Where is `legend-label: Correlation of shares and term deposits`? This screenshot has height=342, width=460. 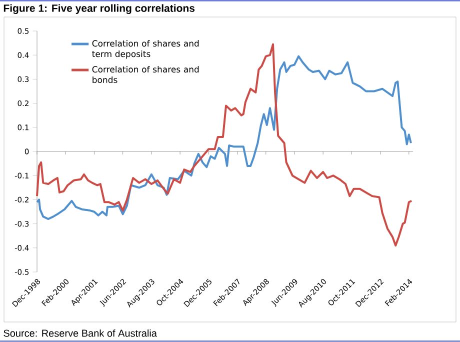 legend-label: Correlation of shares and term deposits is located at coordinates (145, 49).